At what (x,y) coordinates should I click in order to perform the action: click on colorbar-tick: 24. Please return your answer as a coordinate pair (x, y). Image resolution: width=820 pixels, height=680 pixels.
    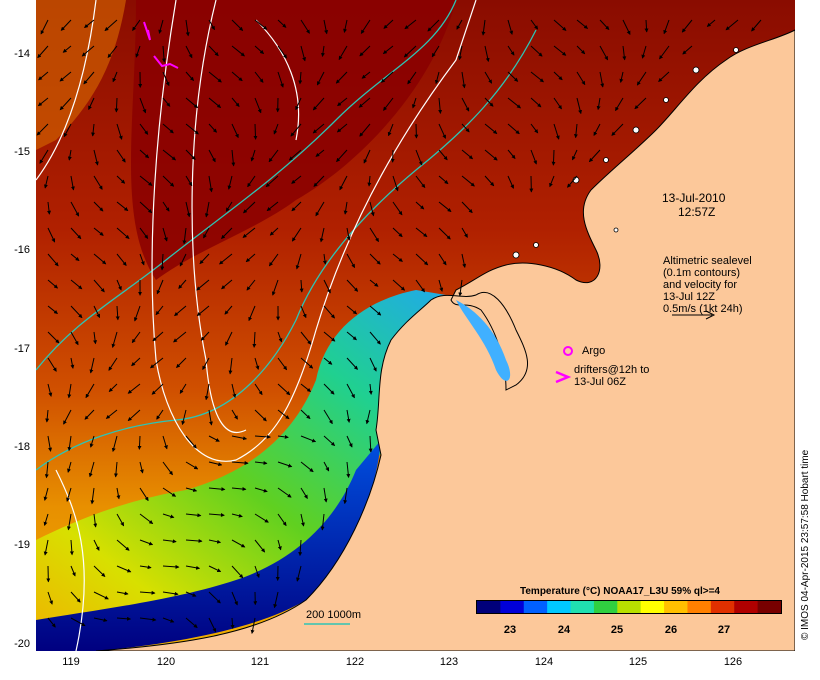
    Looking at the image, I should click on (564, 630).